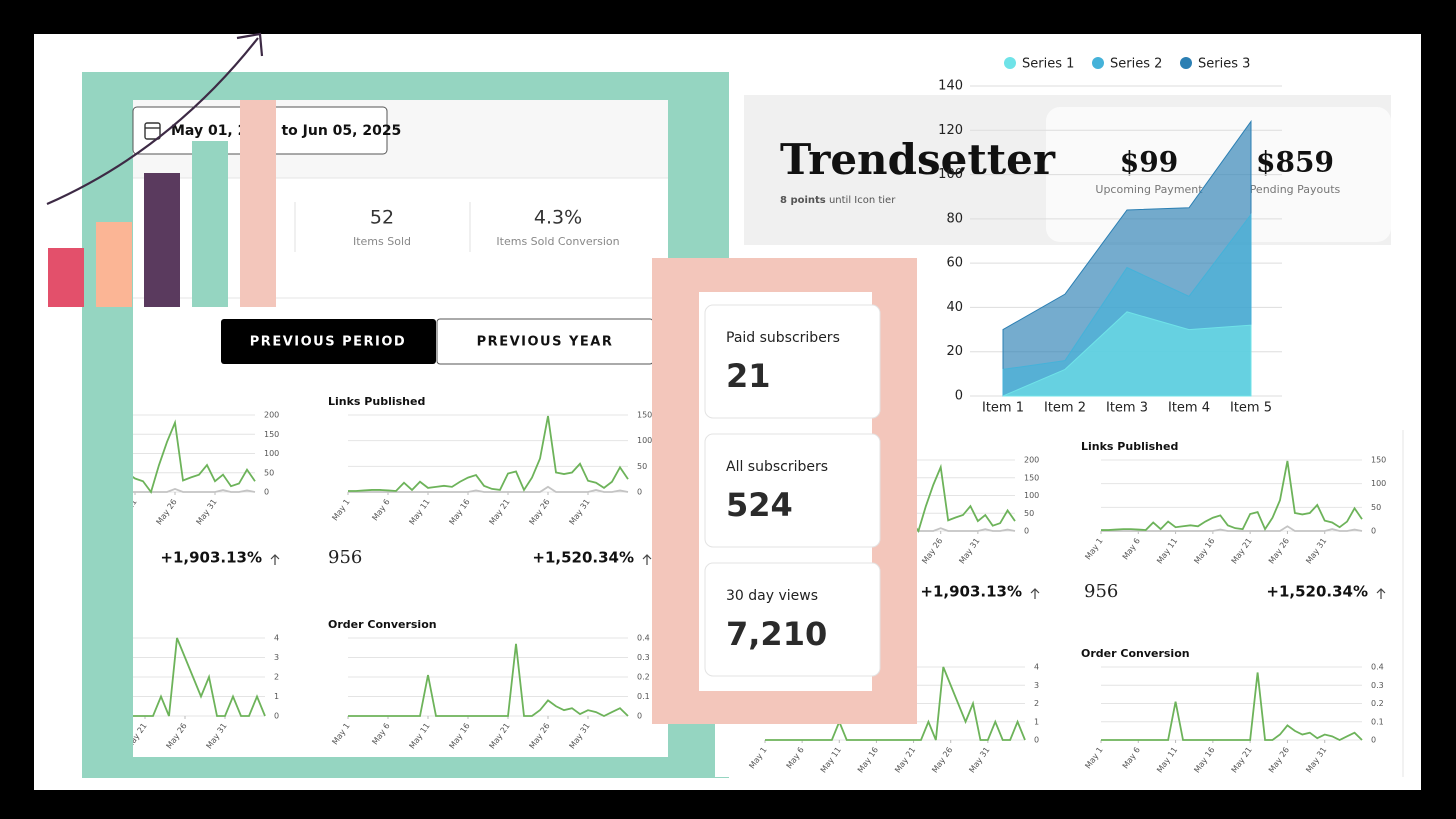 The height and width of the screenshot is (819, 1456). I want to click on y-tick-label: 60, so click(954, 263).